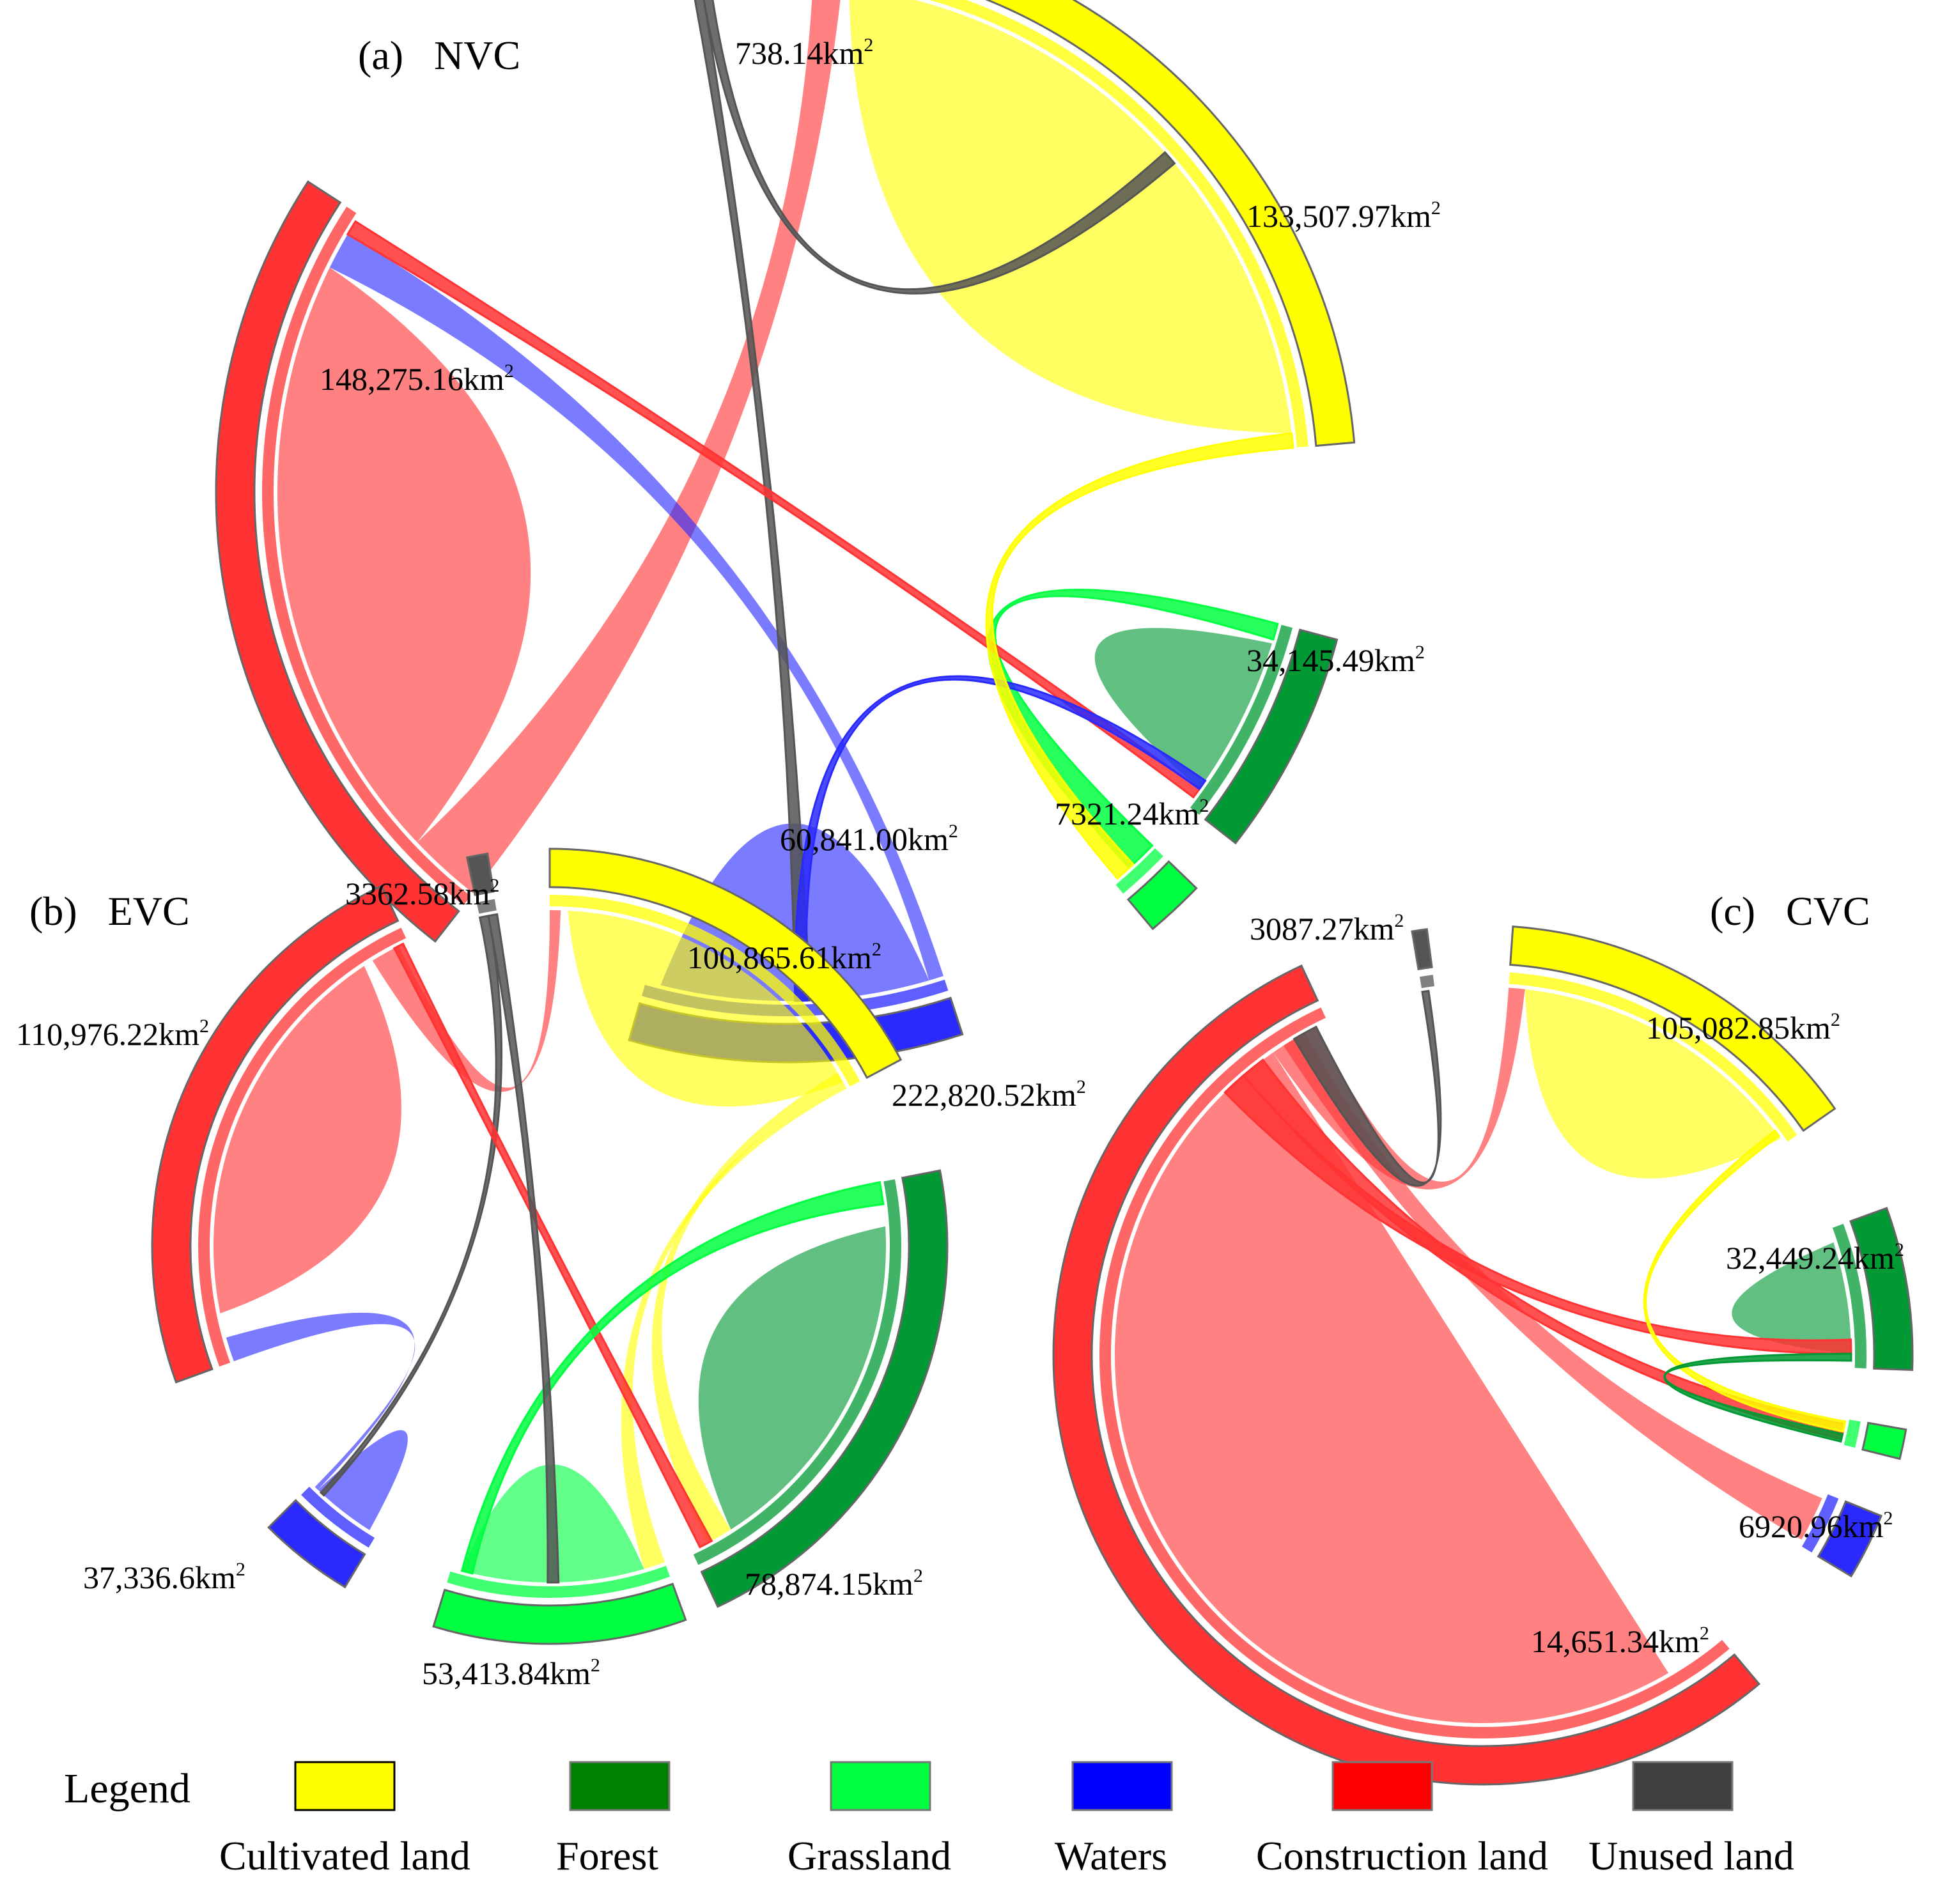 Image resolution: width=1956 pixels, height=1904 pixels. I want to click on chord-unused-to-construction, so click(1367, 1088).